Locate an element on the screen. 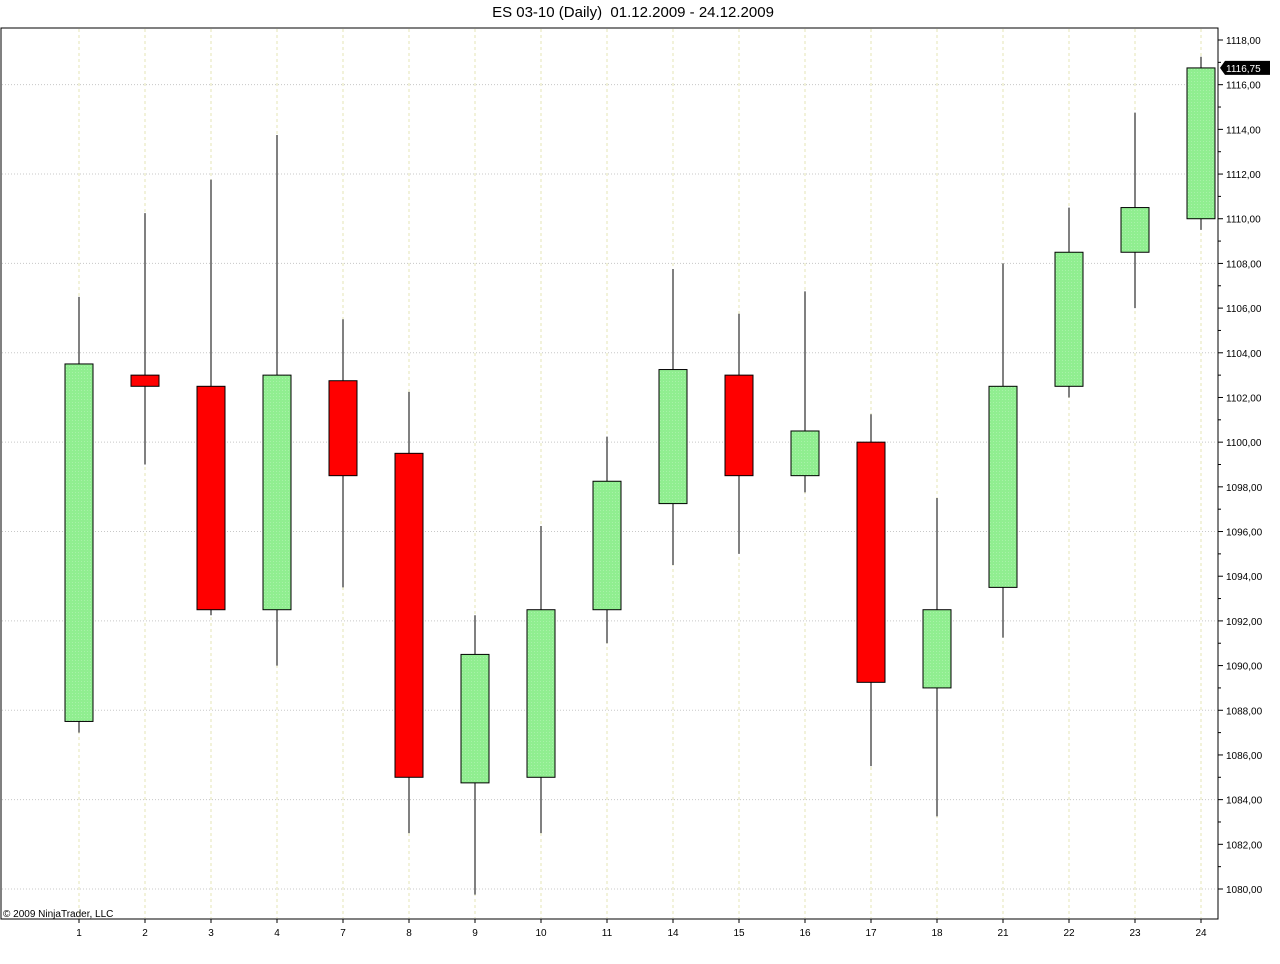  x-tick-label: 23 is located at coordinates (1135, 933).